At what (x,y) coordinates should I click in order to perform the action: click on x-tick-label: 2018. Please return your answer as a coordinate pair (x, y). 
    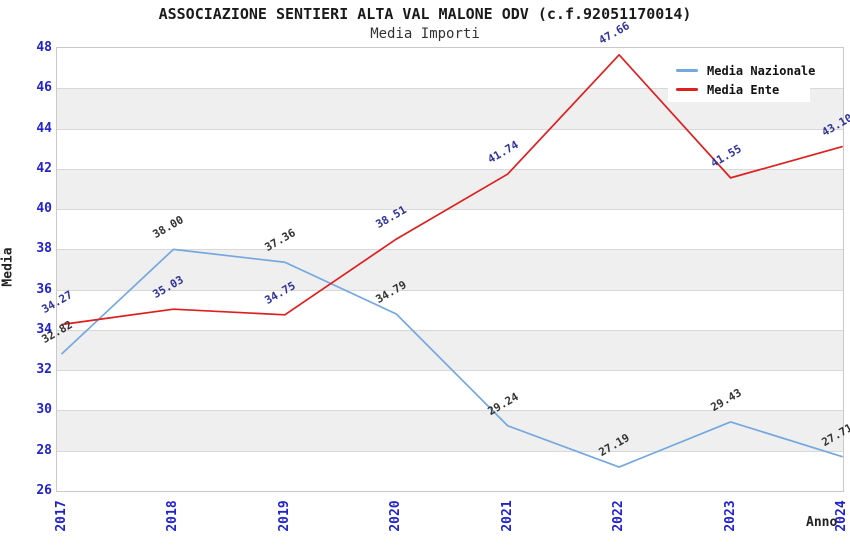
    Looking at the image, I should click on (173, 516).